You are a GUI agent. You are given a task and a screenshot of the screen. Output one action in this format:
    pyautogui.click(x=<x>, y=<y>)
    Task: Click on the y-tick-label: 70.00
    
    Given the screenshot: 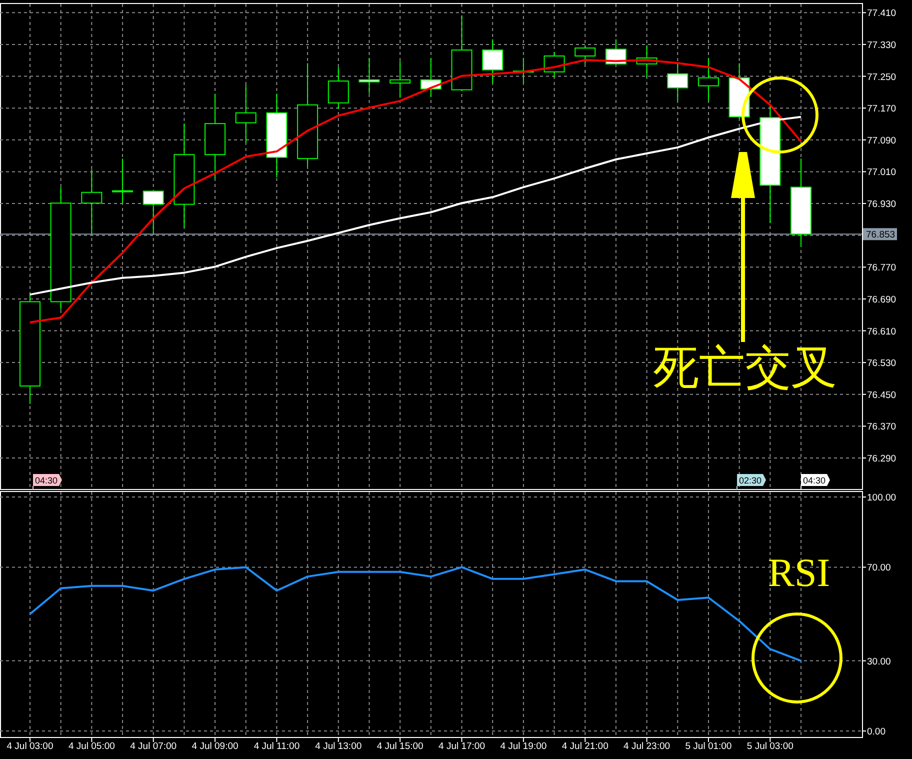 What is the action you would take?
    pyautogui.click(x=879, y=568)
    